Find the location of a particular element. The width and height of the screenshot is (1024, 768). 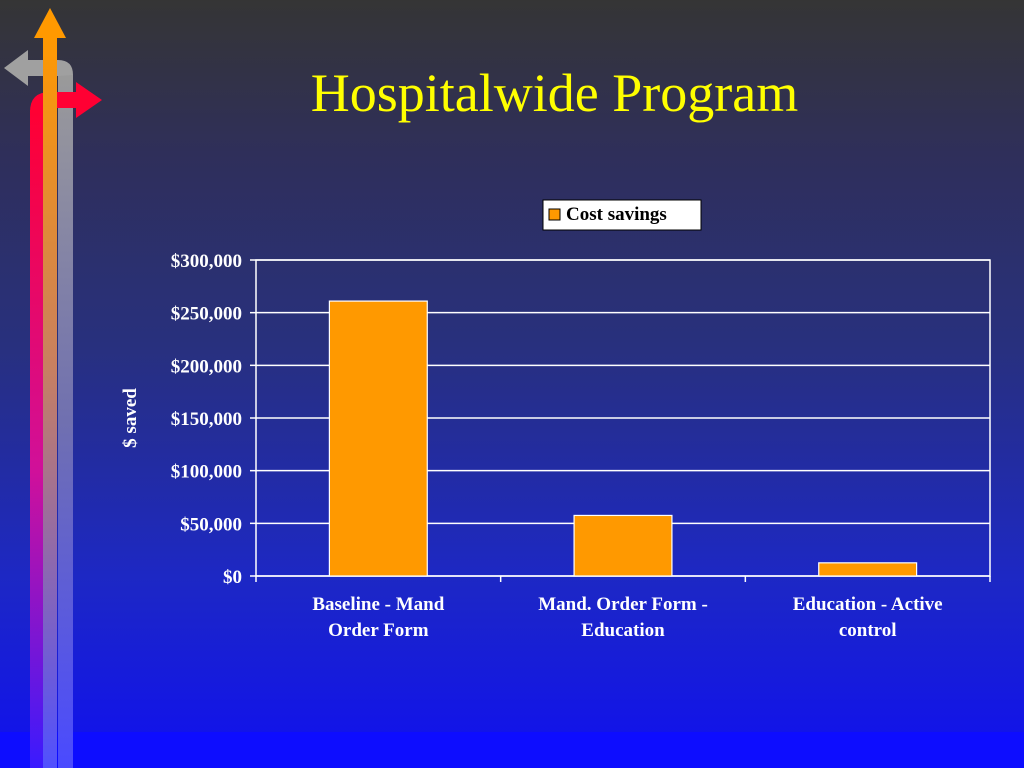

slide-title: Hospitalwide Program is located at coordinates (554, 93).